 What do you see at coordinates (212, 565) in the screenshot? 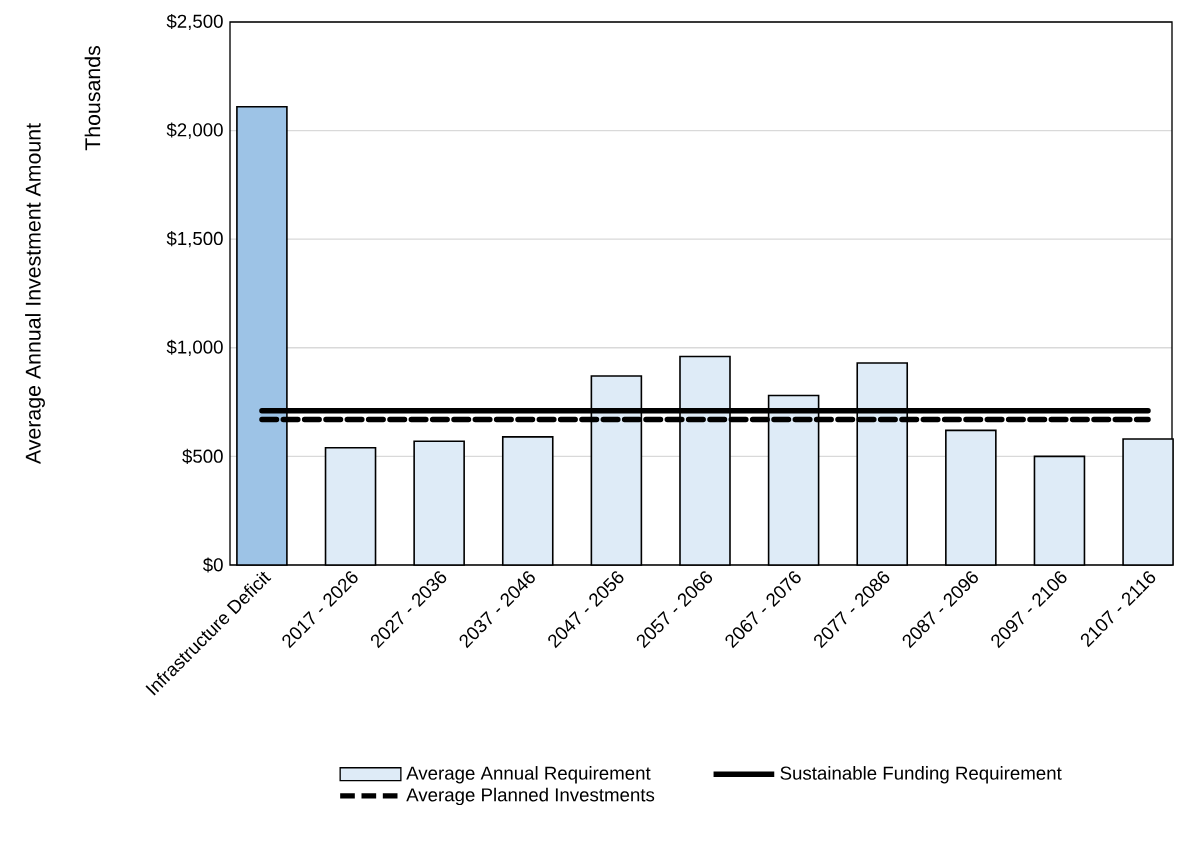
I see `y-tick-label: $0` at bounding box center [212, 565].